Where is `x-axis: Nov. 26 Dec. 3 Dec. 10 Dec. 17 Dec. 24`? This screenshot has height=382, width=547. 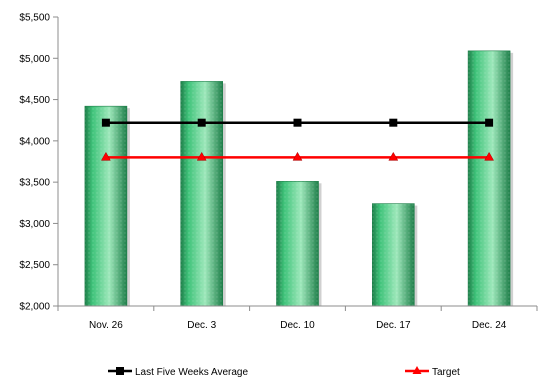 x-axis: Nov. 26 Dec. 3 Dec. 10 Dec. 17 Dec. 24 is located at coordinates (297, 318).